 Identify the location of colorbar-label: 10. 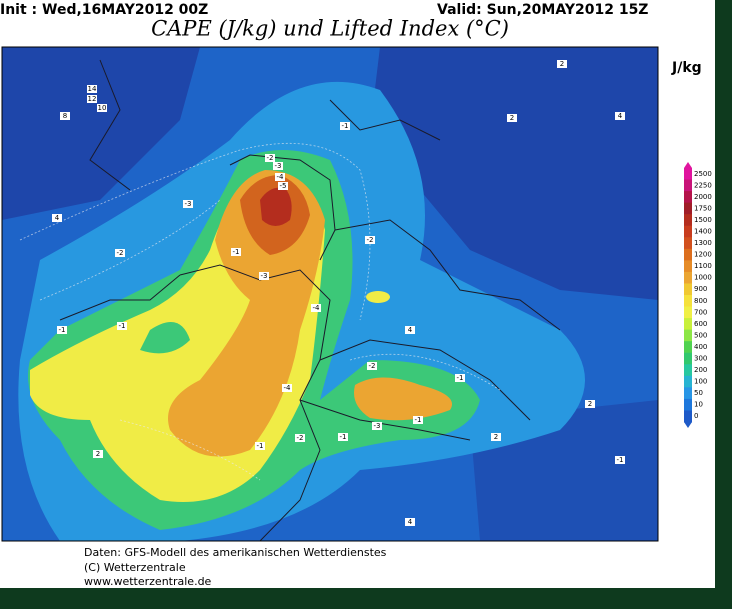
(698, 405).